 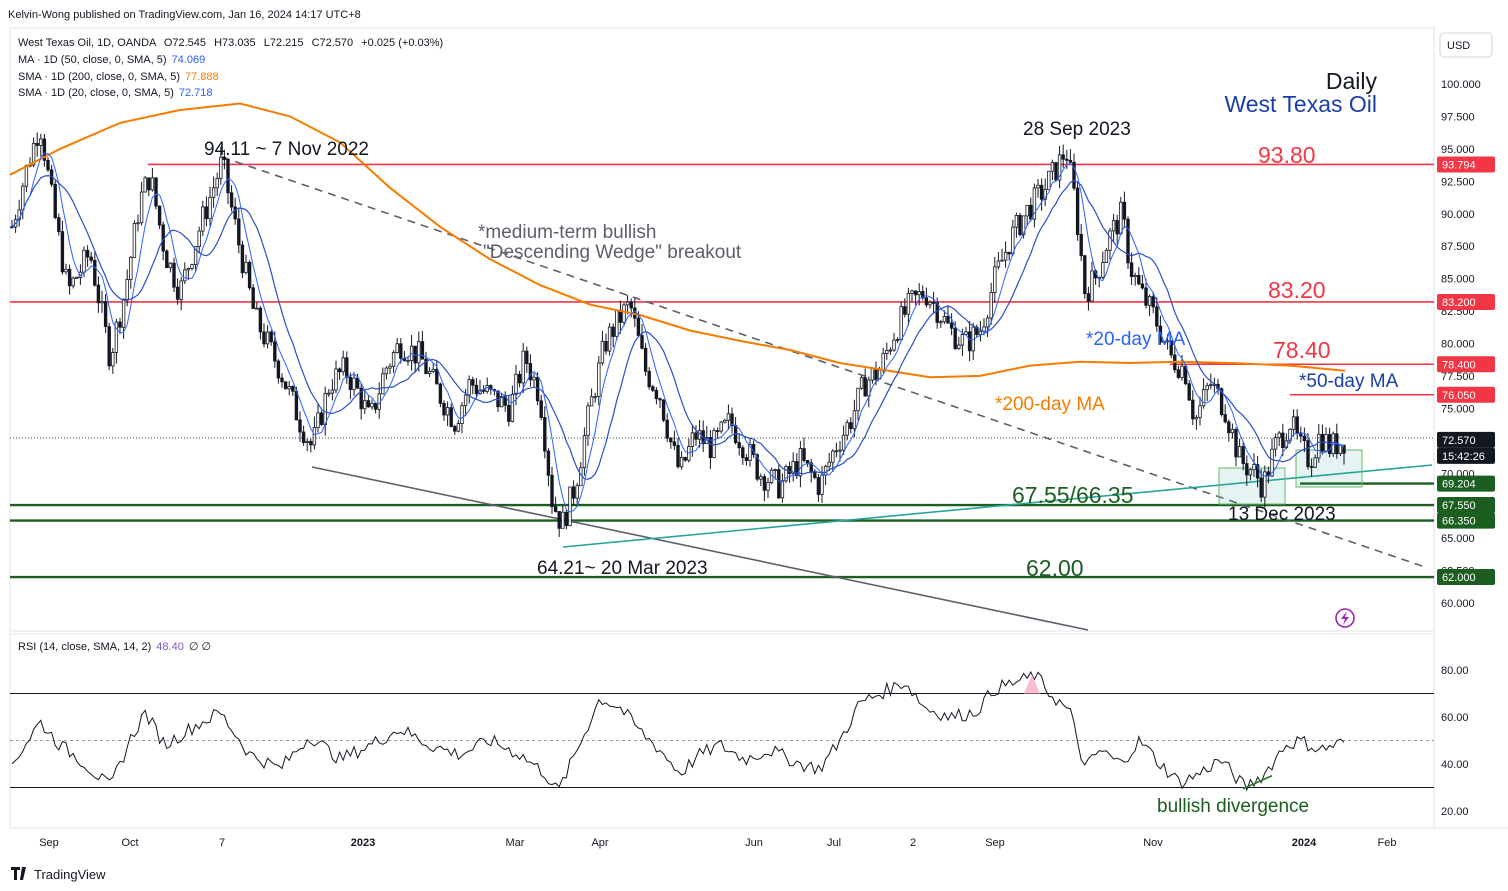 I want to click on annotation-low-dec: 13 Dec 2023, so click(x=1282, y=514).